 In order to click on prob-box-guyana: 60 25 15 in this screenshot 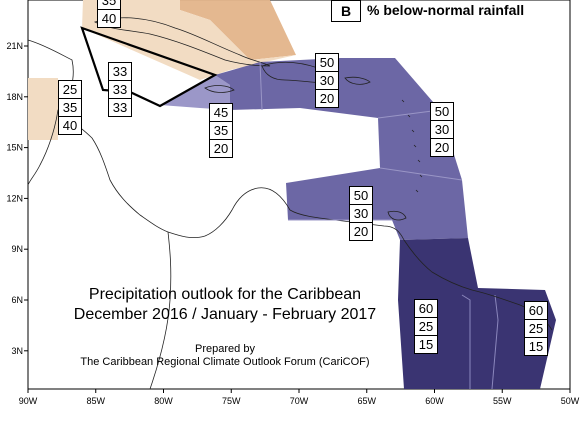, I will do `click(426, 326)`.